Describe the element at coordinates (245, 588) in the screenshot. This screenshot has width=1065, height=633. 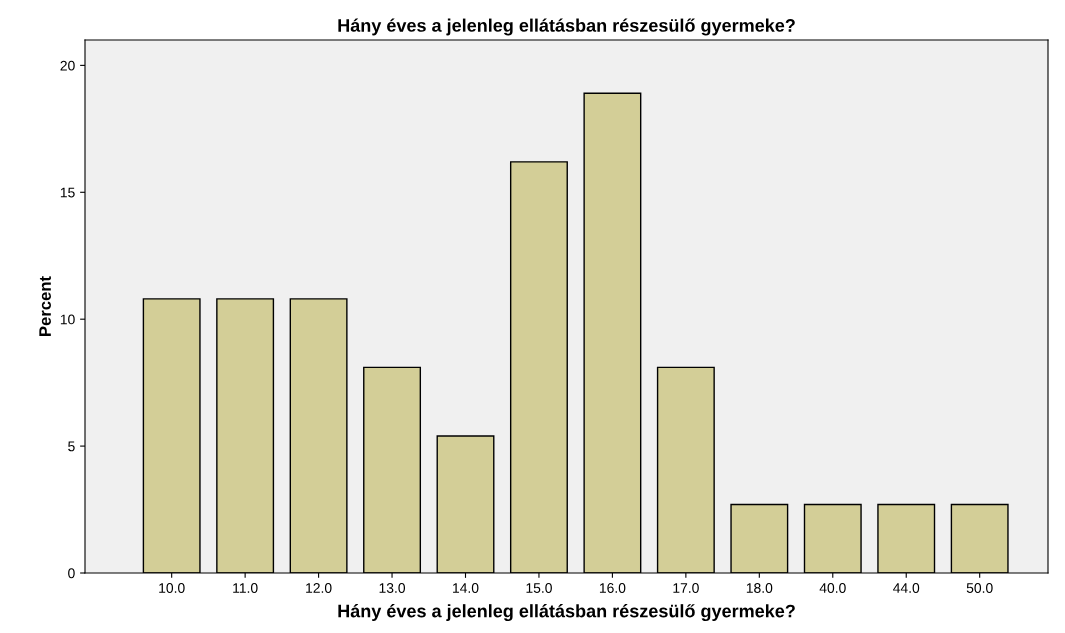
I see `x-tick-label: 11.0` at that location.